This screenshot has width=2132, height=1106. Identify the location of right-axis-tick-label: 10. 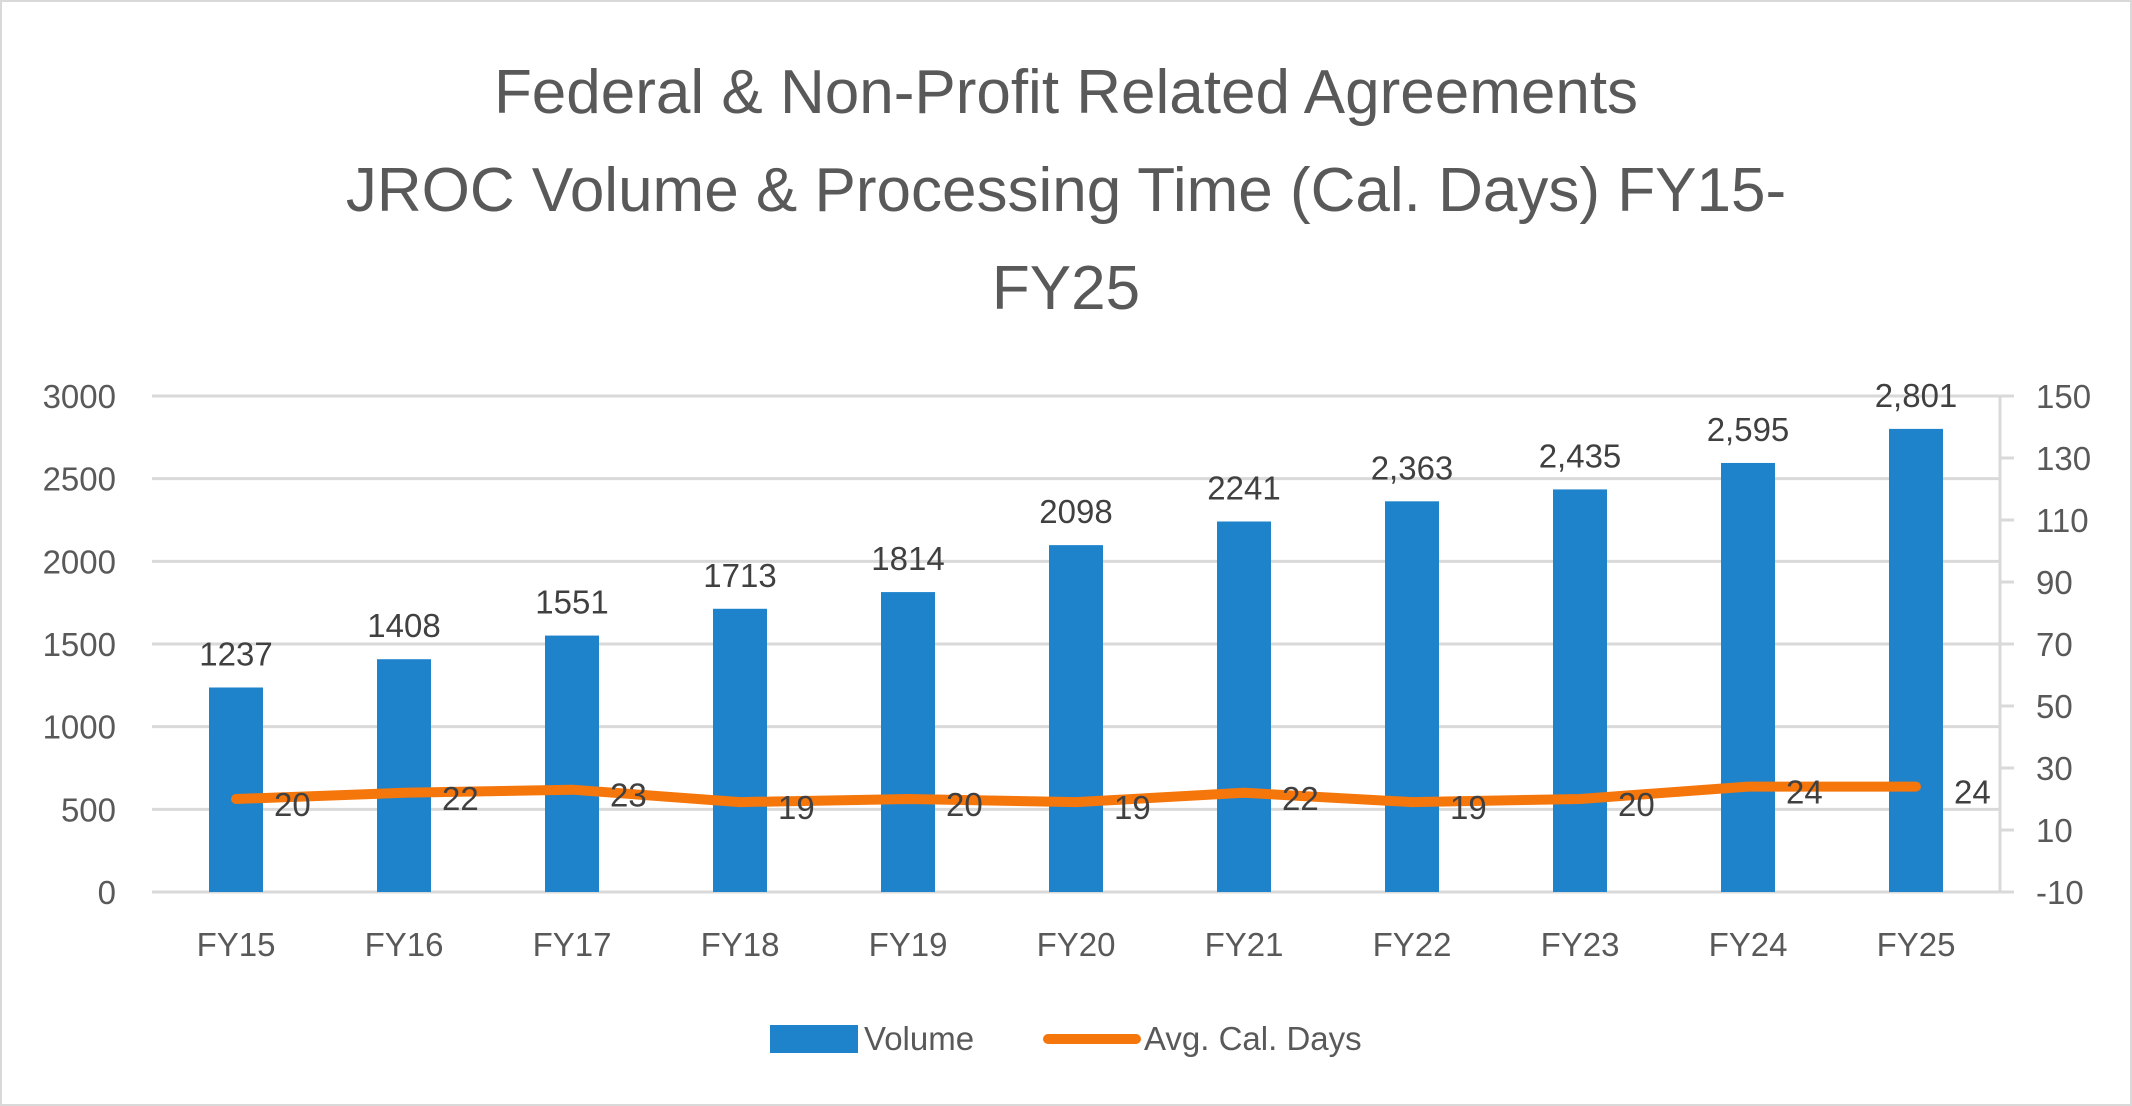
(2054, 830).